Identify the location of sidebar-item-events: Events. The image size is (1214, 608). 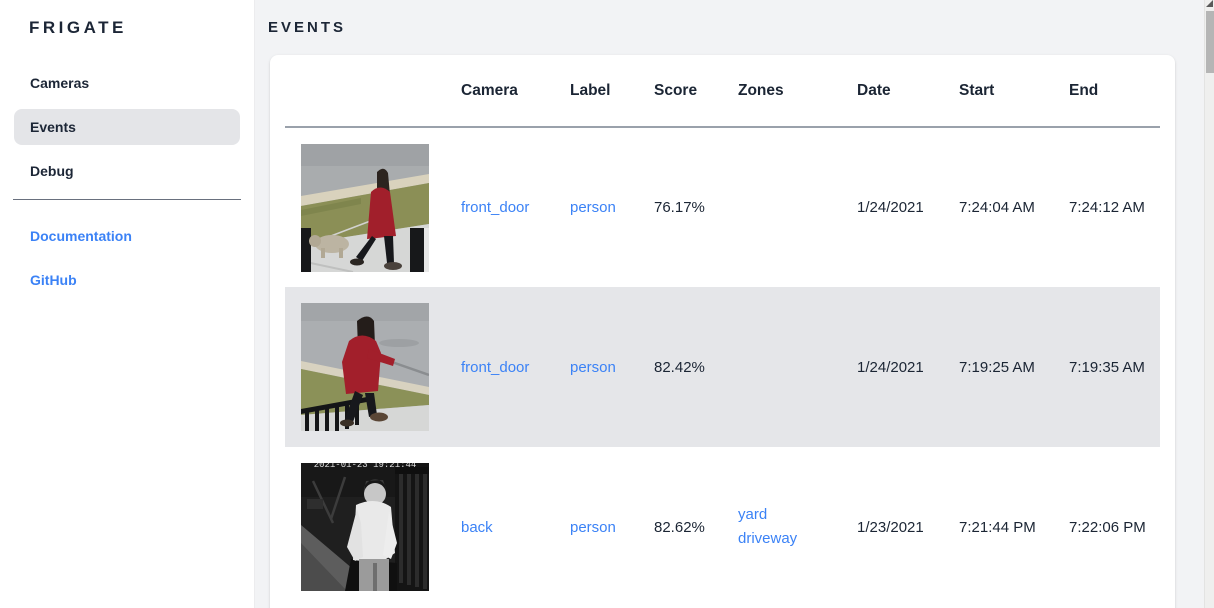
(127, 127).